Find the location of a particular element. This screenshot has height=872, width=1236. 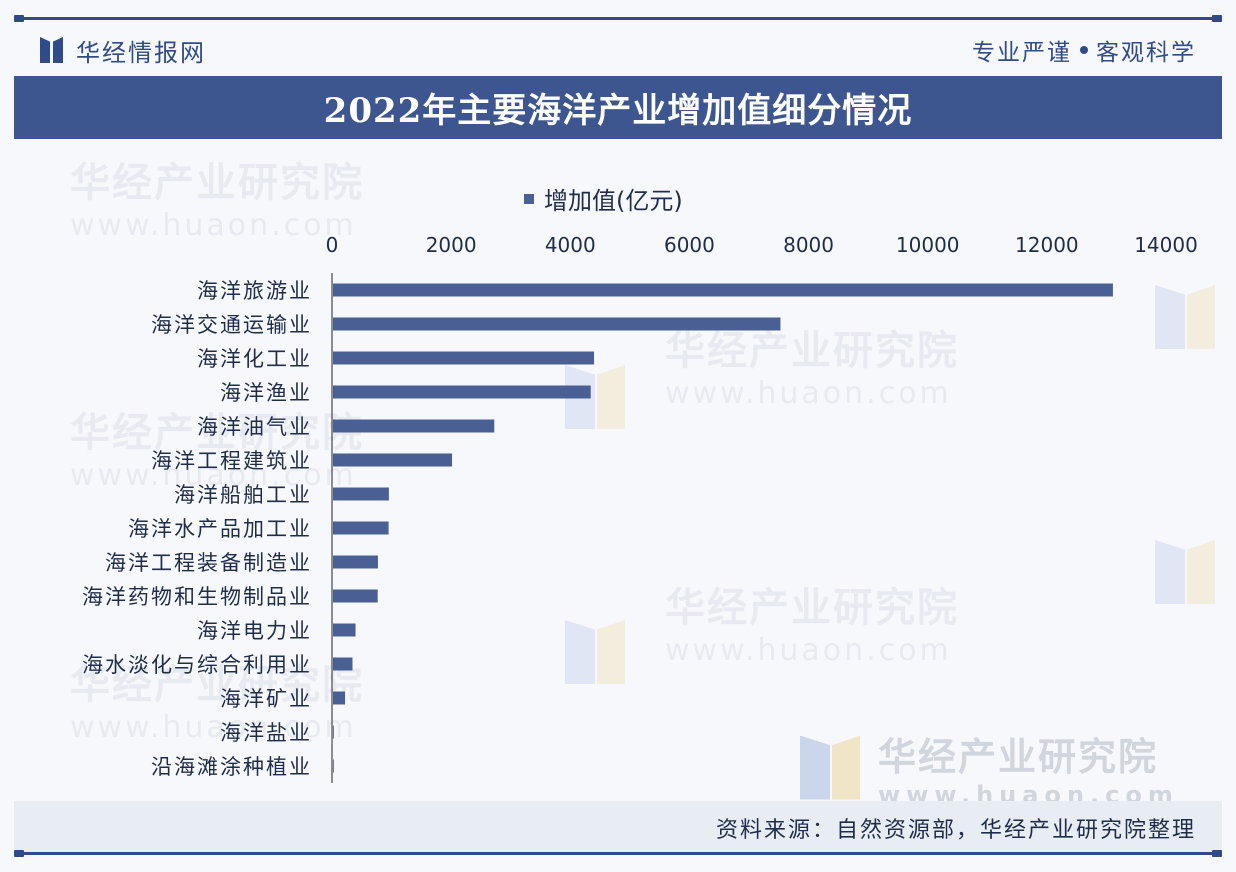

source-note: 资料来源：自然资源部，华经产业研究院整理 is located at coordinates (955, 830).